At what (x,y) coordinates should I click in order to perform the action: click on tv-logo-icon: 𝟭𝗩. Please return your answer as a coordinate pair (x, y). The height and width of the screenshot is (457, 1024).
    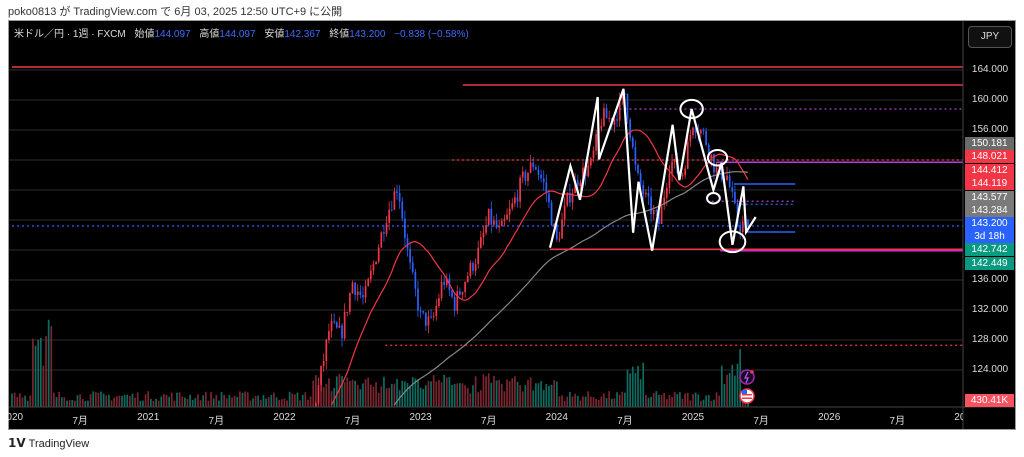
    Looking at the image, I should click on (17, 443).